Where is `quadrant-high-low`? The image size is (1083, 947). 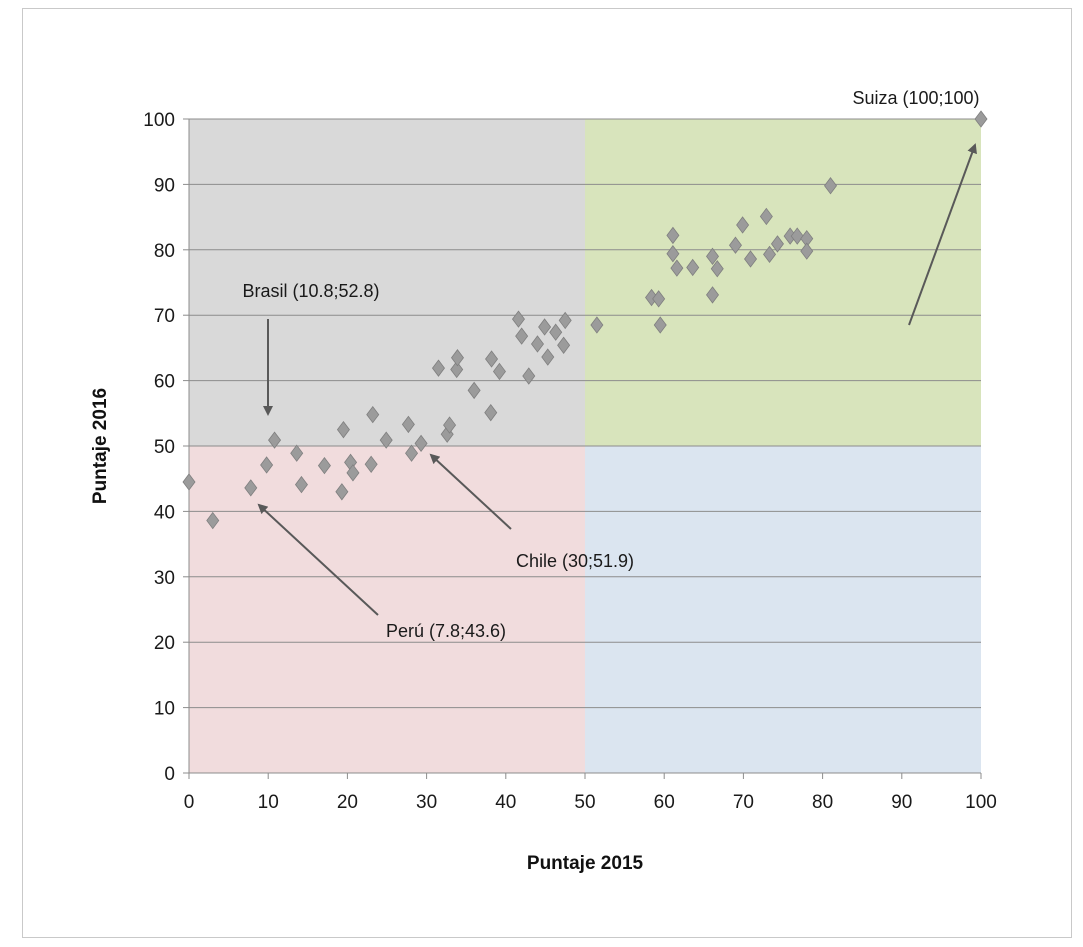
quadrant-high-low is located at coordinates (783, 609).